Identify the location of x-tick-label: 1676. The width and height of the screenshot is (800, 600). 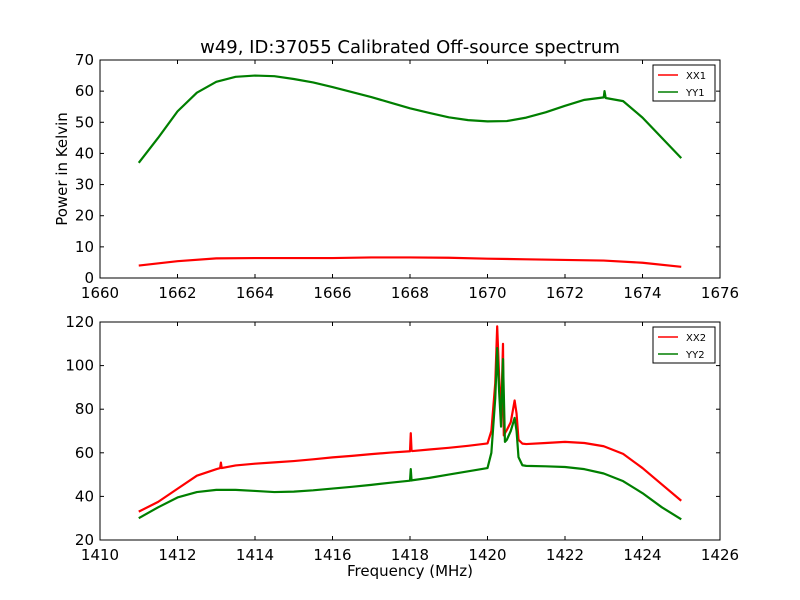
(720, 293).